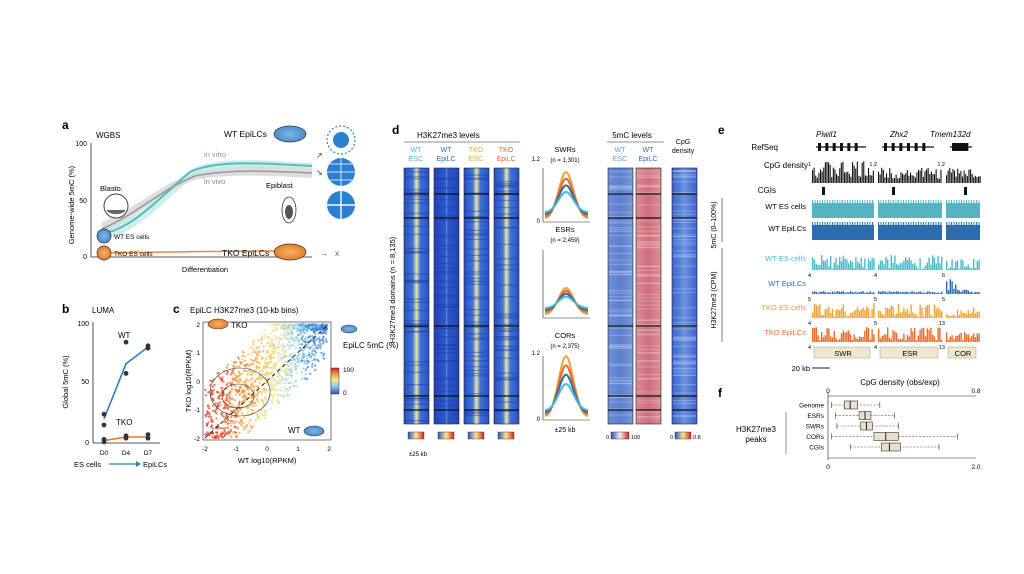  Describe the element at coordinates (290, 134) in the screenshot. I see `wt-epilc-icon` at that location.